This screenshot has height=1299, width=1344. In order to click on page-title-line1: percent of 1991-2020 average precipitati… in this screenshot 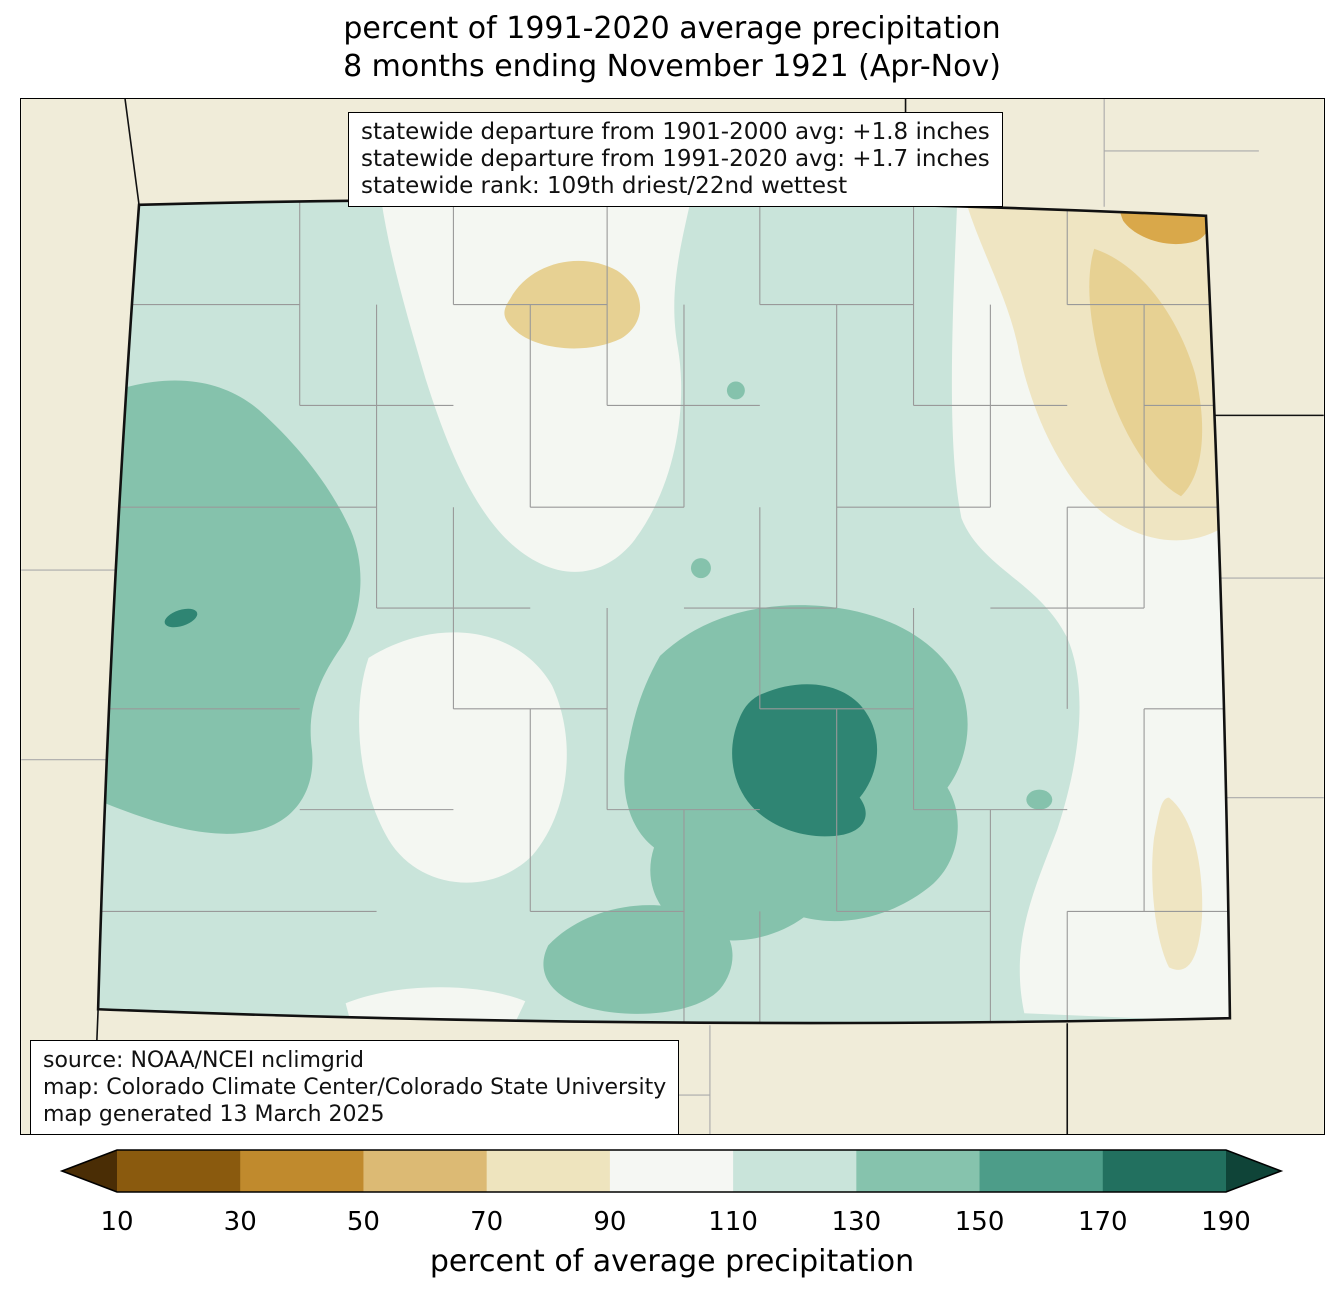, I will do `click(672, 28)`.